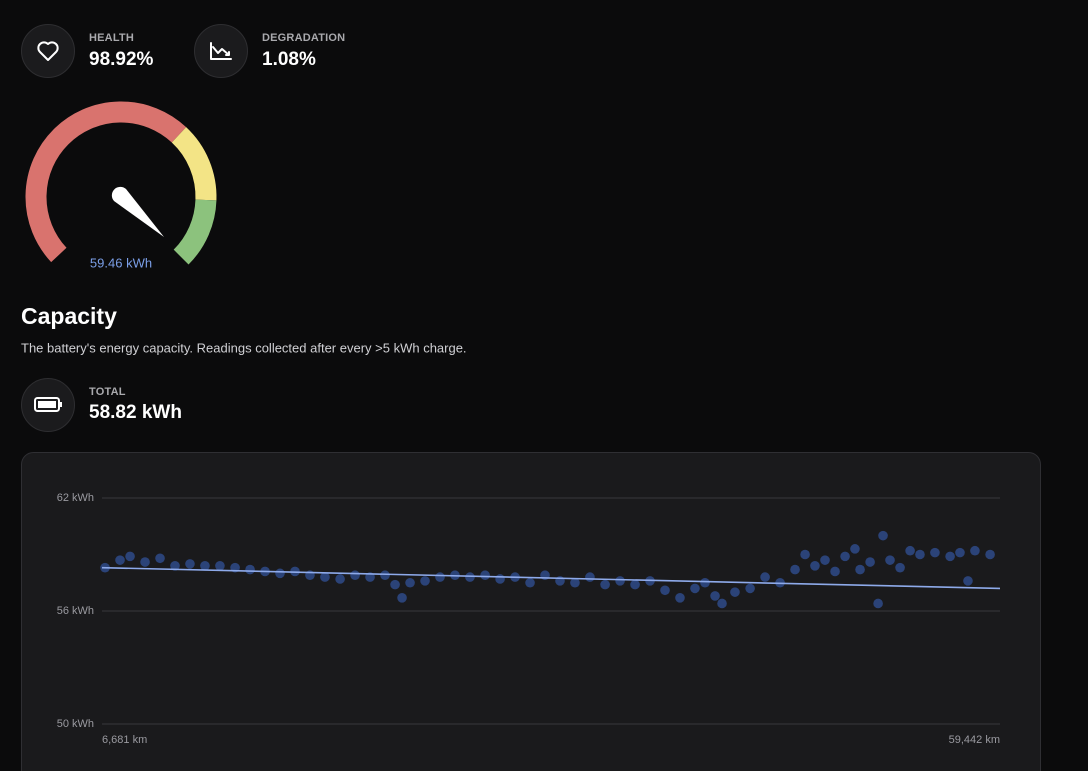 This screenshot has width=1088, height=771. Describe the element at coordinates (61, 404) in the screenshot. I see `battery-icon-tip` at that location.